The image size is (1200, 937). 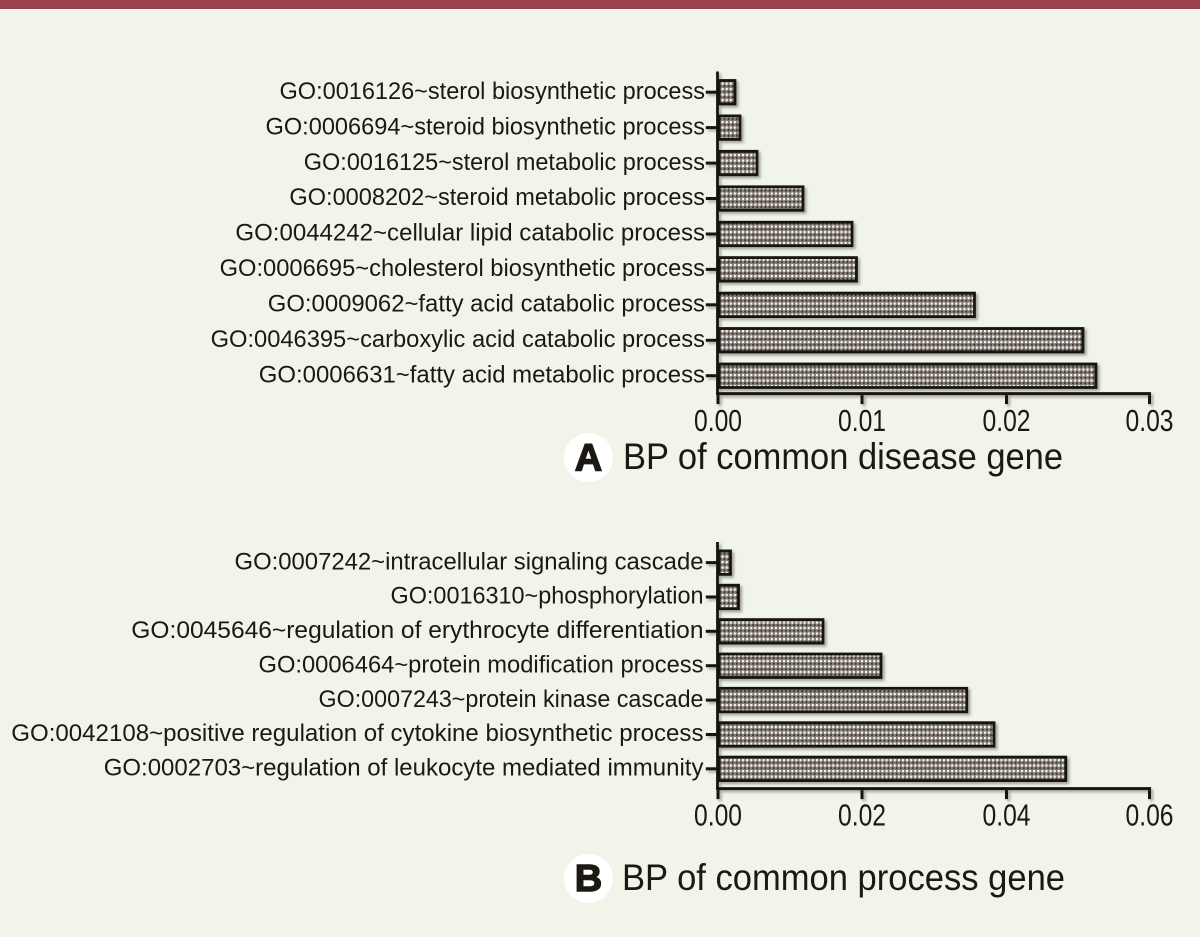 I want to click on svg-text:GO:0006631~fatty acid metaboli: GO:0006631~fatty acid metabolic process, so click(x=482, y=374).